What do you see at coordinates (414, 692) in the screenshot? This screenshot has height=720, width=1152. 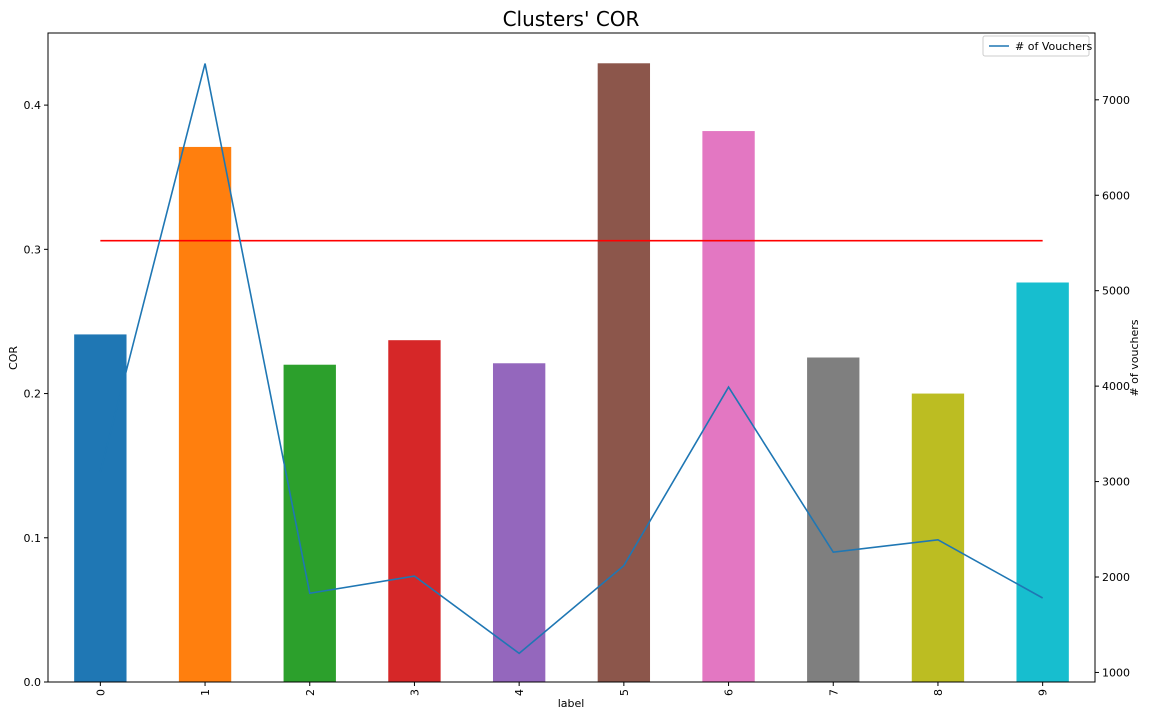 I see `x-tick-label: 3` at bounding box center [414, 692].